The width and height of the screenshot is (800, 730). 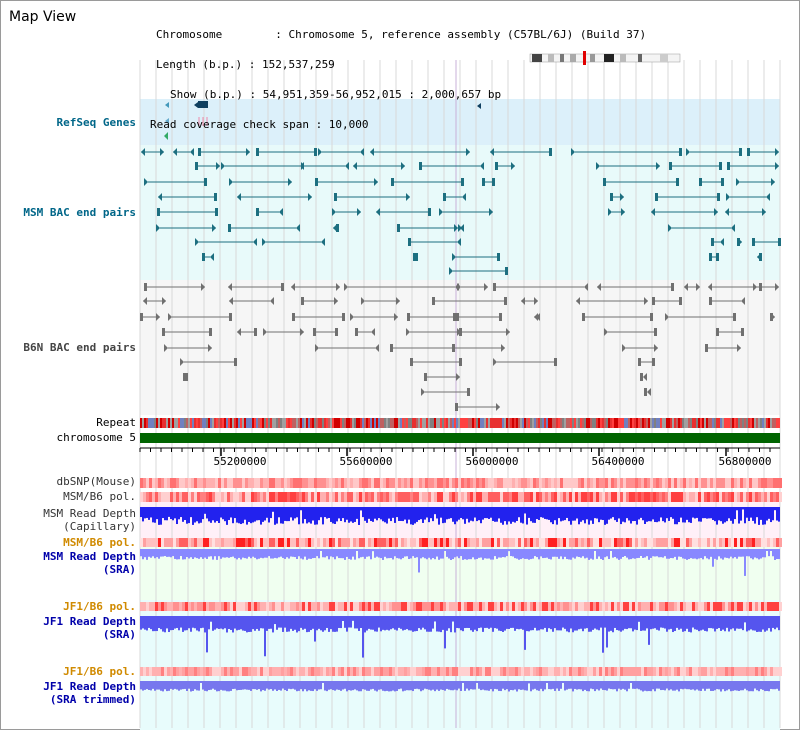 What do you see at coordinates (79, 212) in the screenshot?
I see `track-label-msm-bac: MSM BAC end pairs` at bounding box center [79, 212].